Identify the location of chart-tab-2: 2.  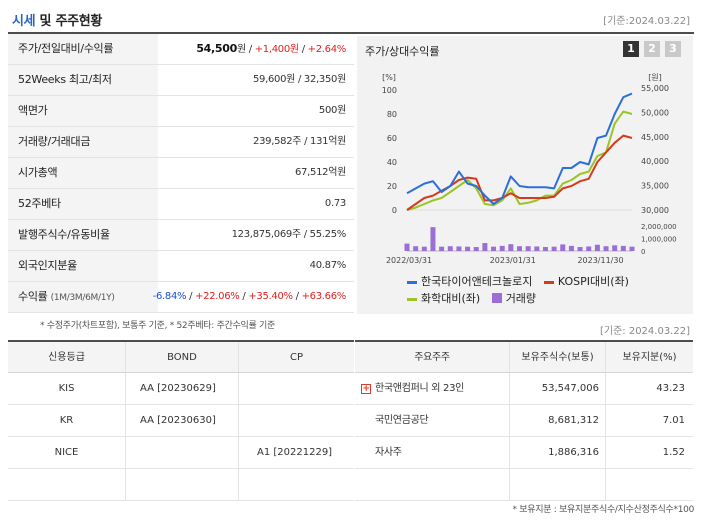
(652, 49).